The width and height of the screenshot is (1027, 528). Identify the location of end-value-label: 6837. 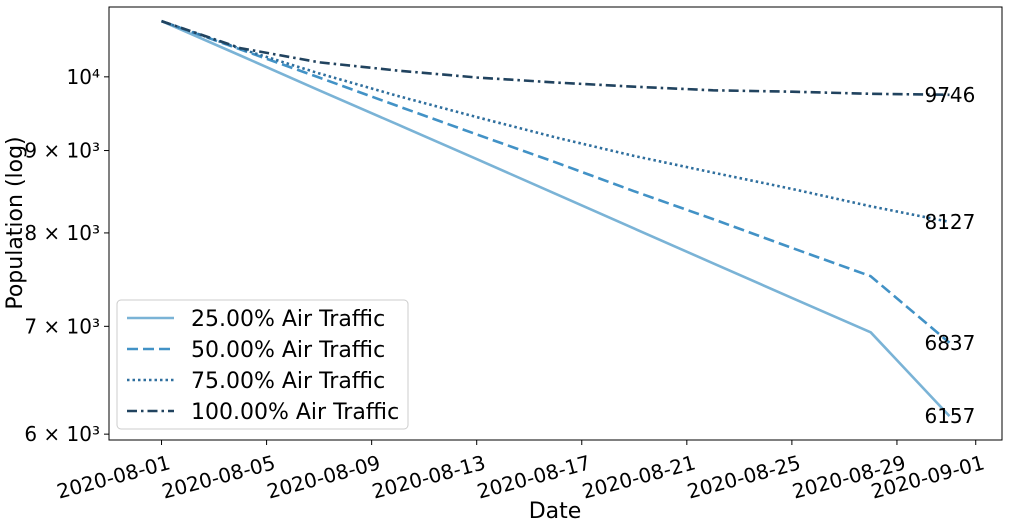
(949, 343).